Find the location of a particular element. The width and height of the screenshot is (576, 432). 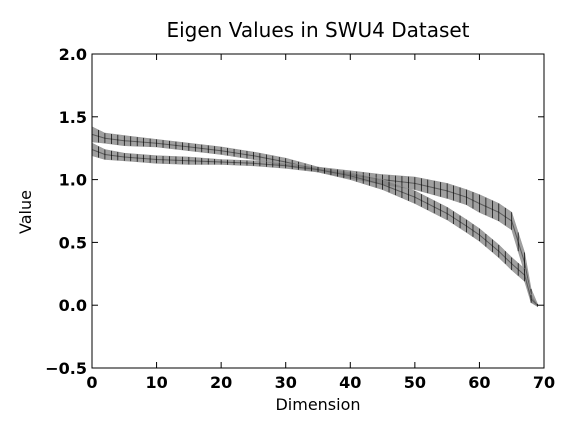

x-tick-label: 10 is located at coordinates (156, 382).